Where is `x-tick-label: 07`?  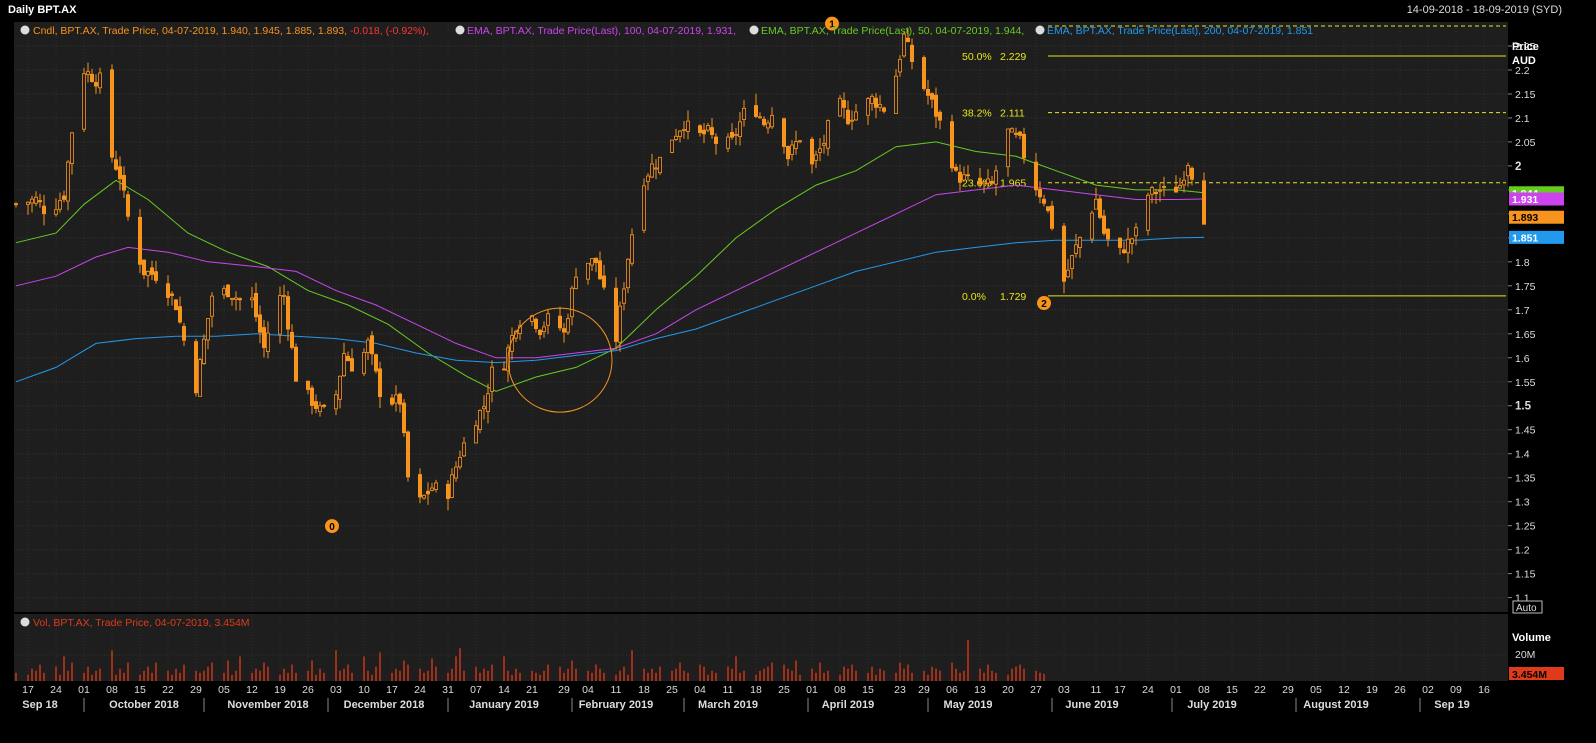
x-tick-label: 07 is located at coordinates (476, 690).